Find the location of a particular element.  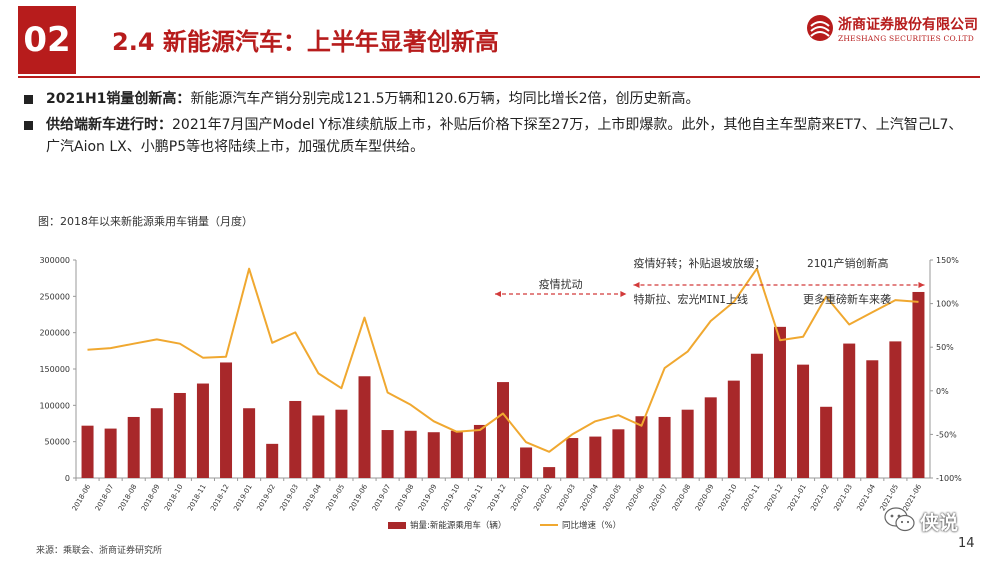

y-left-tick-label: 100000 is located at coordinates (54, 405).